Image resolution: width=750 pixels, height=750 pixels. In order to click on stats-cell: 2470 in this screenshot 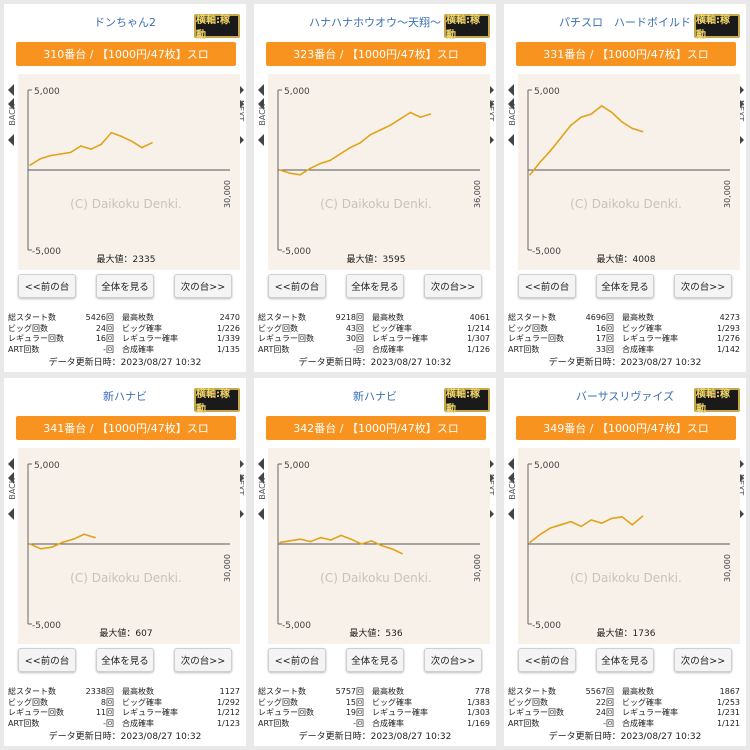, I will do `click(229, 317)`.